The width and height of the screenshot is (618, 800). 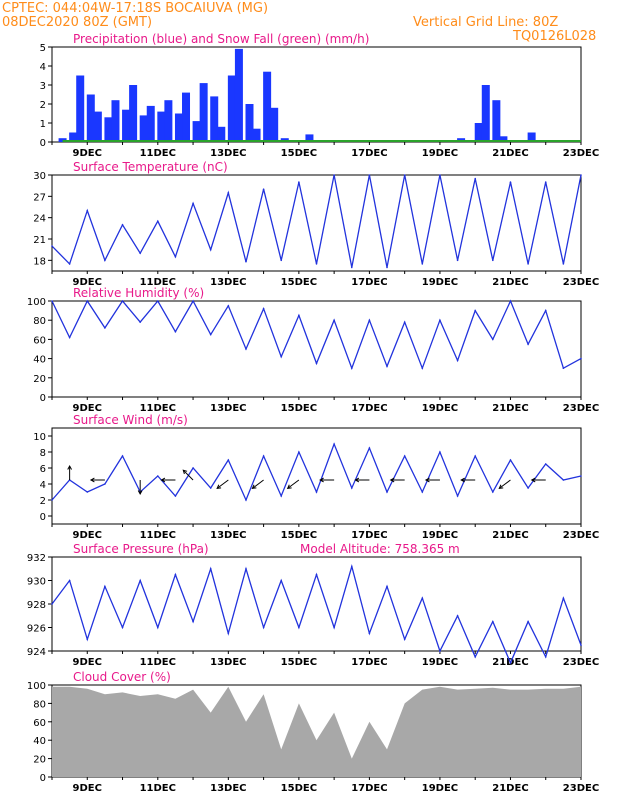 I want to click on cloud-xtick-label: 21DEC, so click(x=510, y=788).